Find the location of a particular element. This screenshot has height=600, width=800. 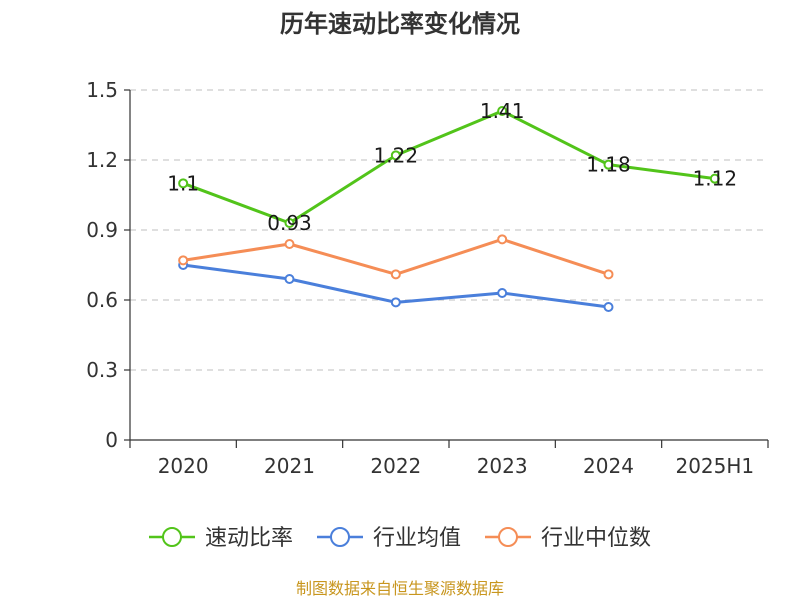

y-tick-label: 1.5 is located at coordinates (102, 90).